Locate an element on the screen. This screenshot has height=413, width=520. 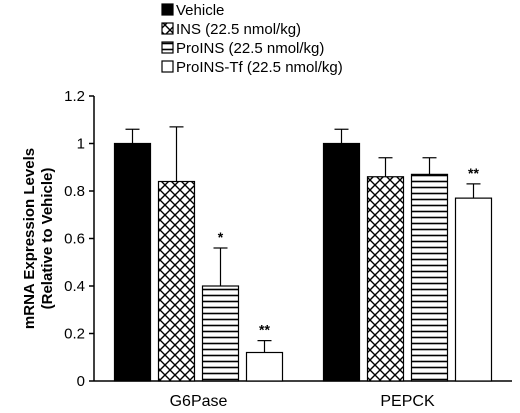
legend-item: INS (22.5 nmol/kg) is located at coordinates (231, 29).